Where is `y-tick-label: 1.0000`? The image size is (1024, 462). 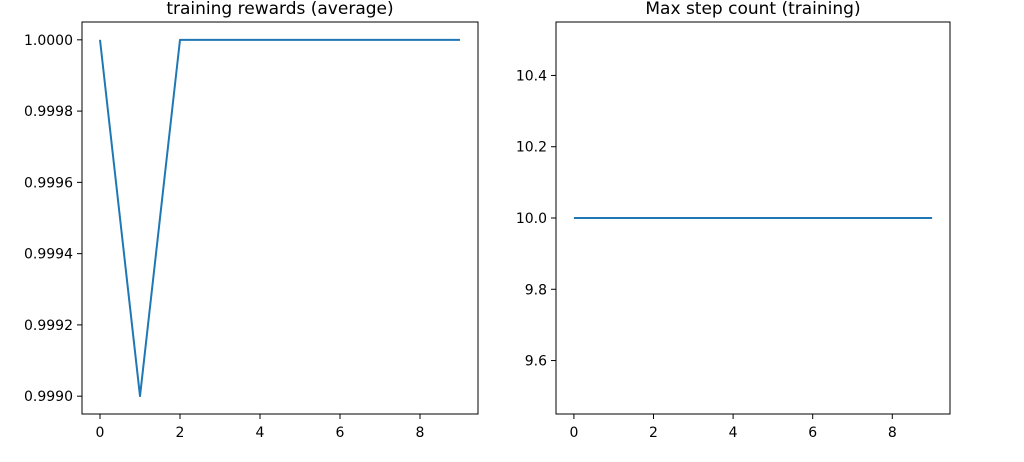
y-tick-label: 1.0000 is located at coordinates (48, 41).